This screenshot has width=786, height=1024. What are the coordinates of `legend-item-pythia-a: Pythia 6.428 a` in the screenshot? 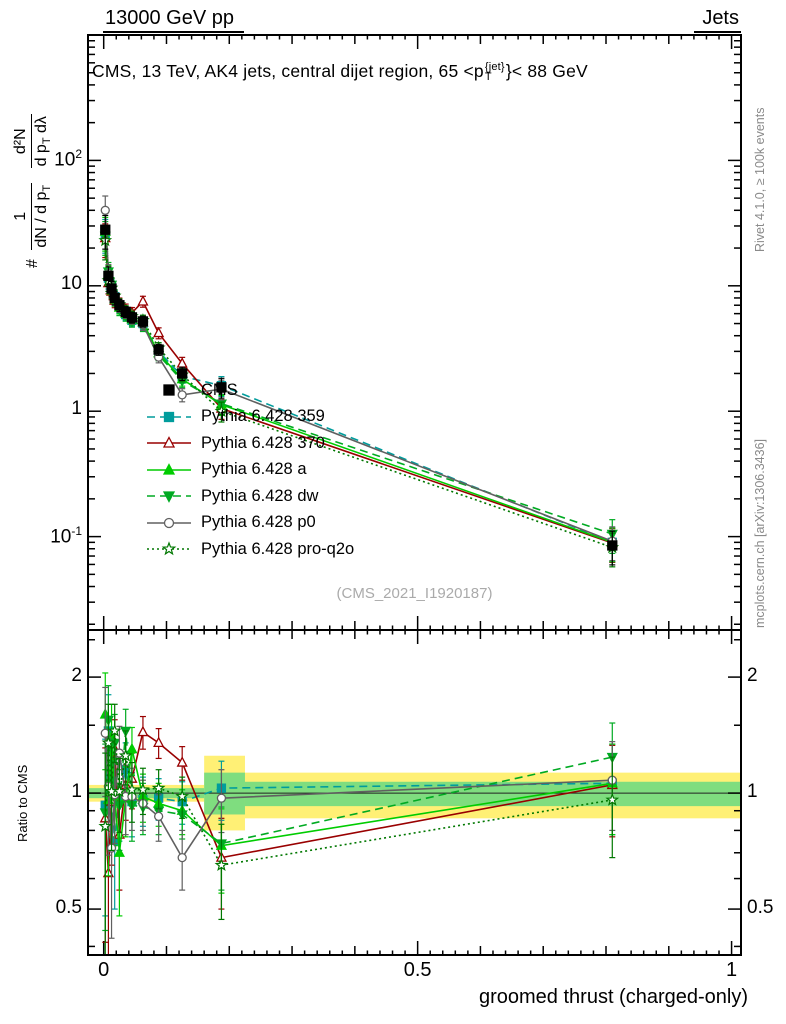 It's located at (250, 470).